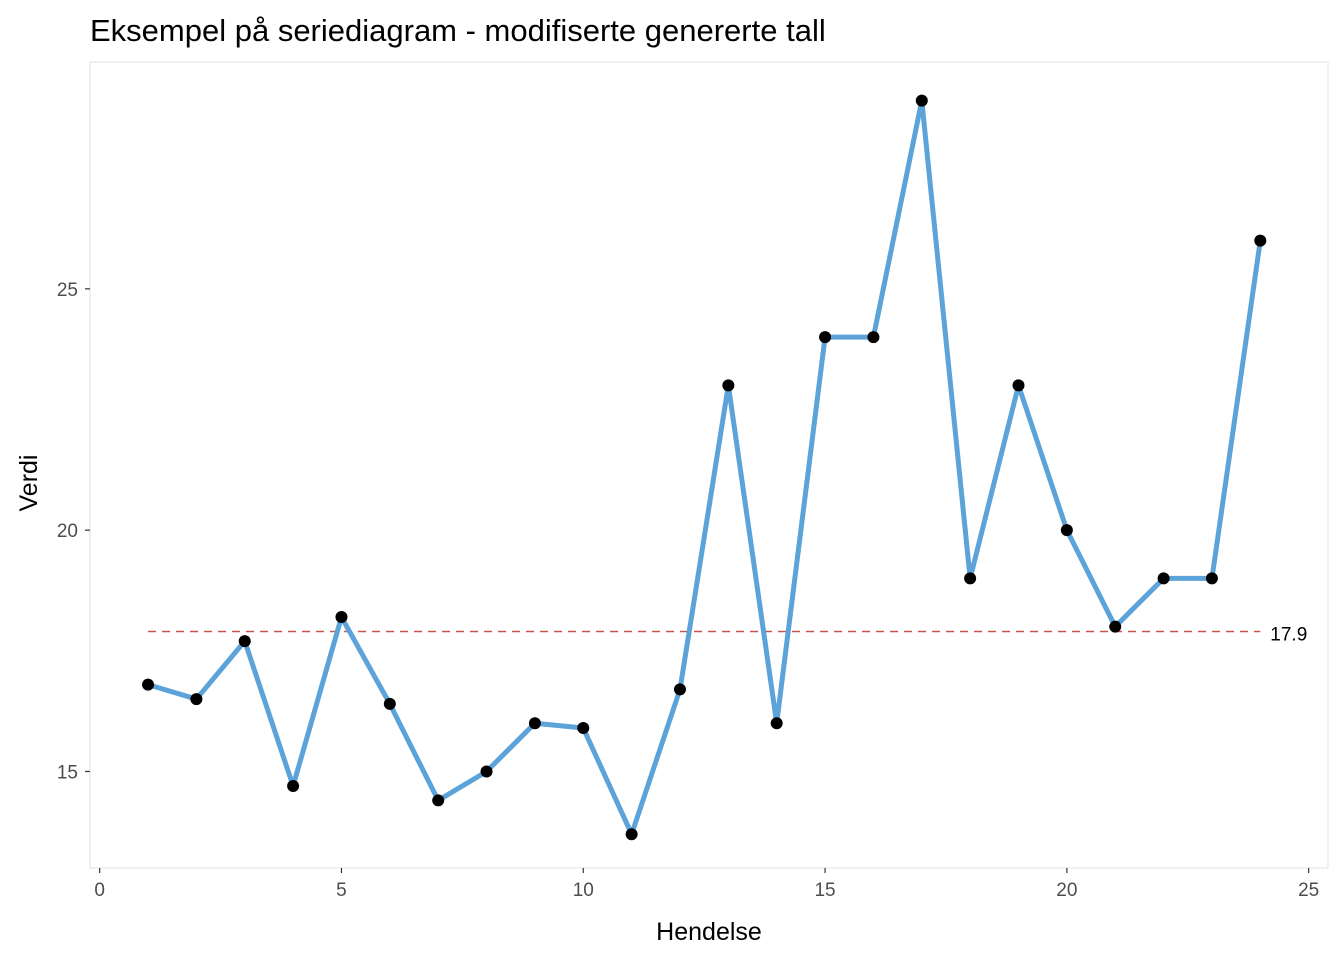  I want to click on x-tick-label: 25, so click(1308, 890).